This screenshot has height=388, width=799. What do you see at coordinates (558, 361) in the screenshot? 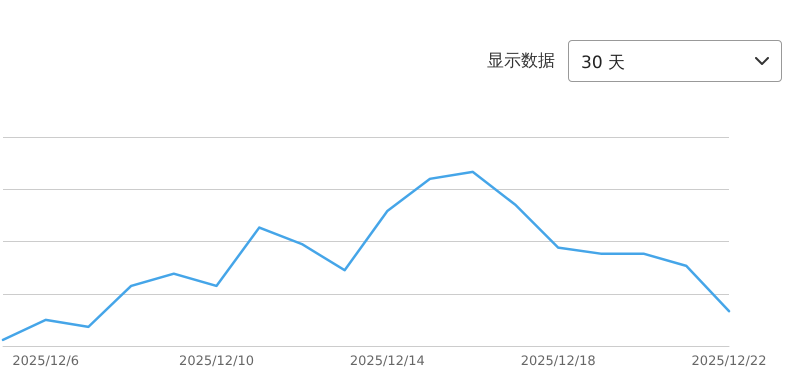
I see `x-tick-label: 2025/12/18` at bounding box center [558, 361].